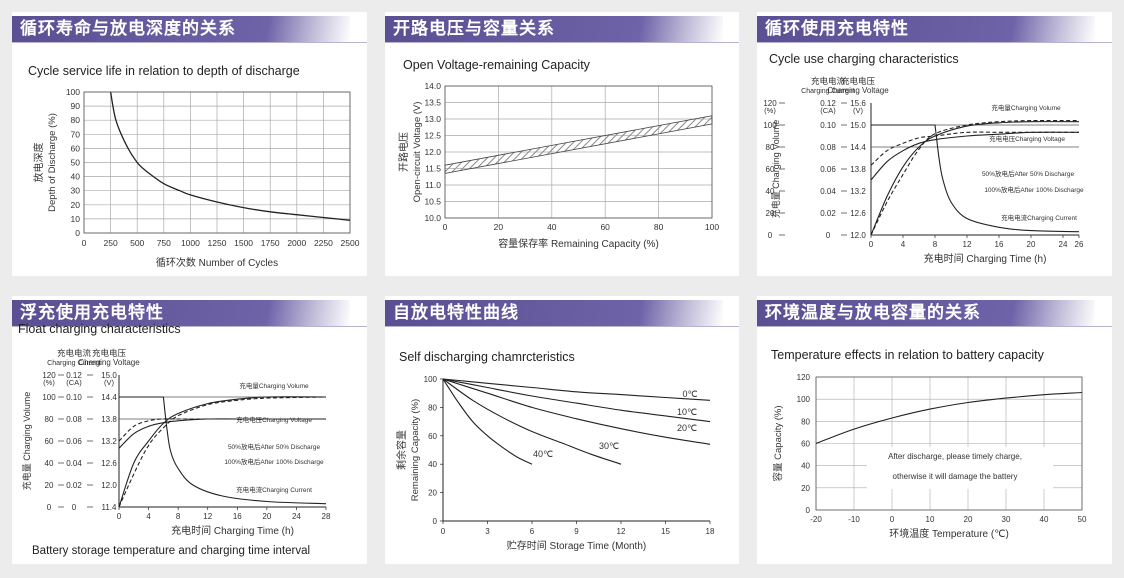 The width and height of the screenshot is (1124, 578). I want to click on y-tick-label: 11.0, so click(433, 185).